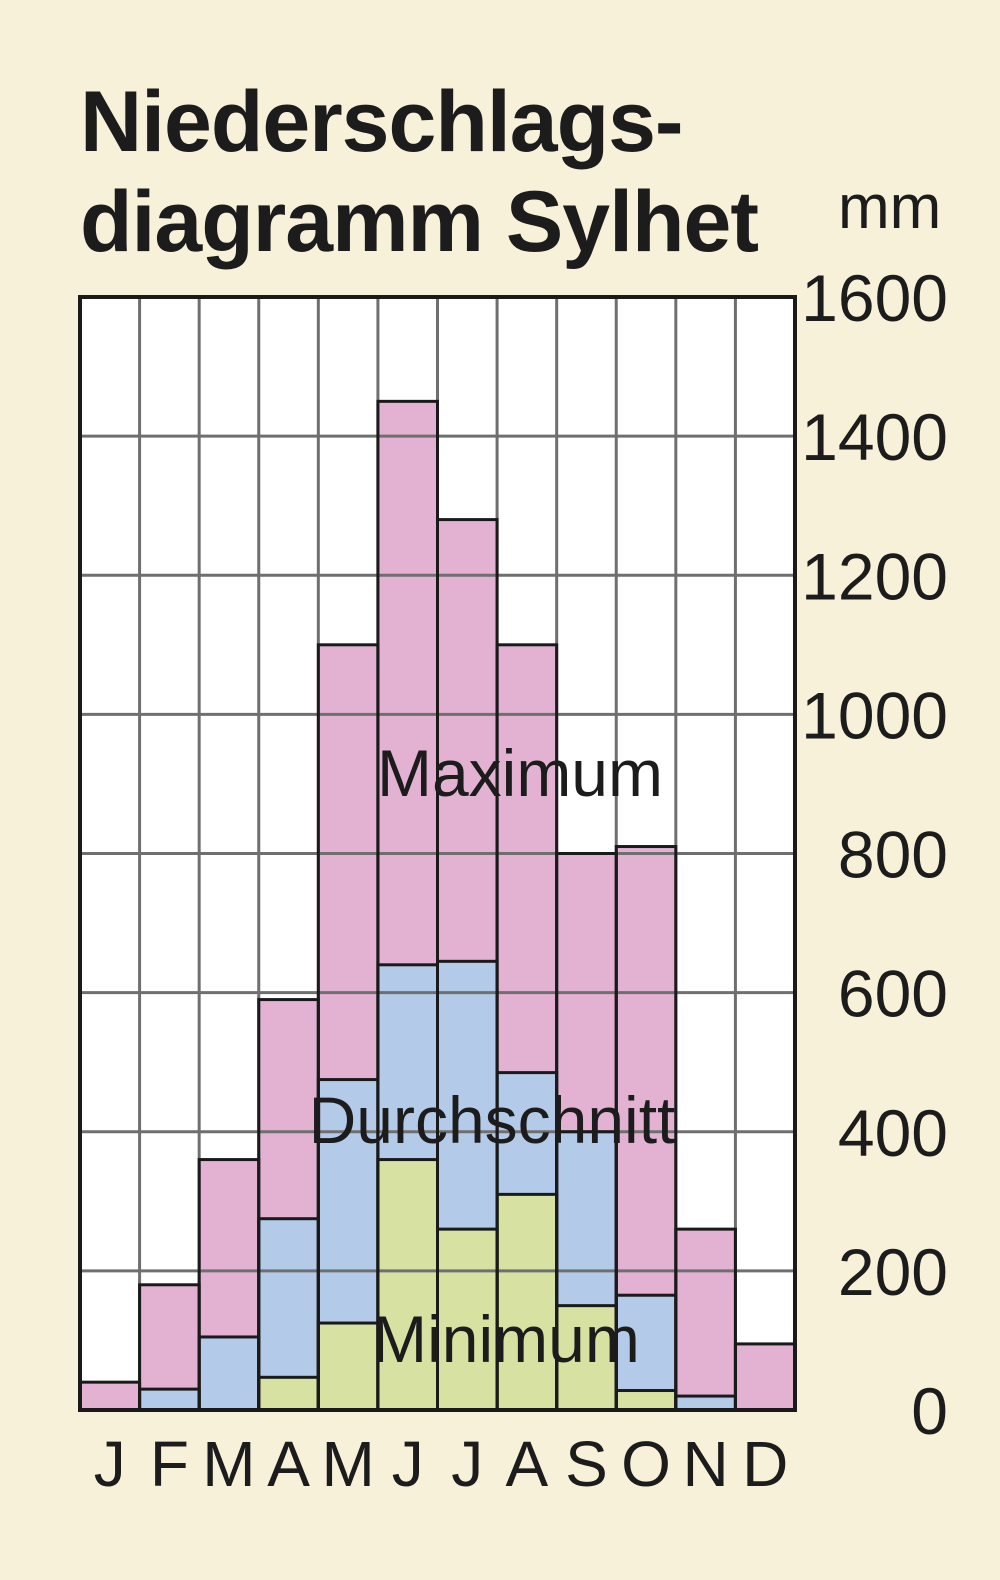  What do you see at coordinates (492, 1120) in the screenshot?
I see `series-label-durchschnitt: Durchschnitt` at bounding box center [492, 1120].